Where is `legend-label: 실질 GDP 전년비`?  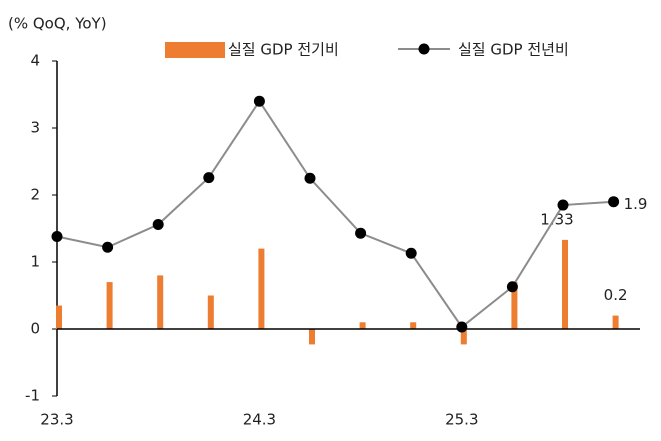 legend-label: 실질 GDP 전년비 is located at coordinates (513, 50).